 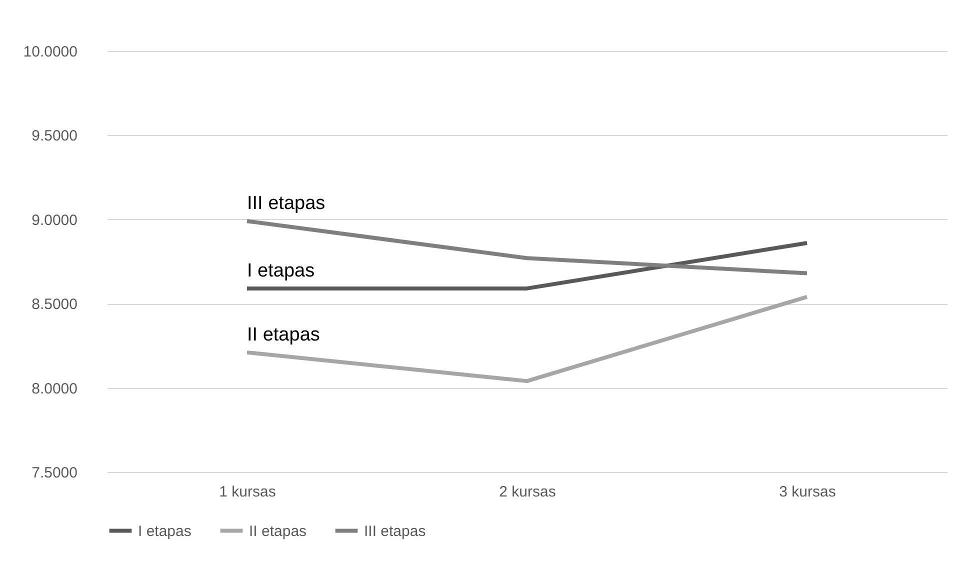 I want to click on legend-label: III etapas, so click(x=395, y=531).